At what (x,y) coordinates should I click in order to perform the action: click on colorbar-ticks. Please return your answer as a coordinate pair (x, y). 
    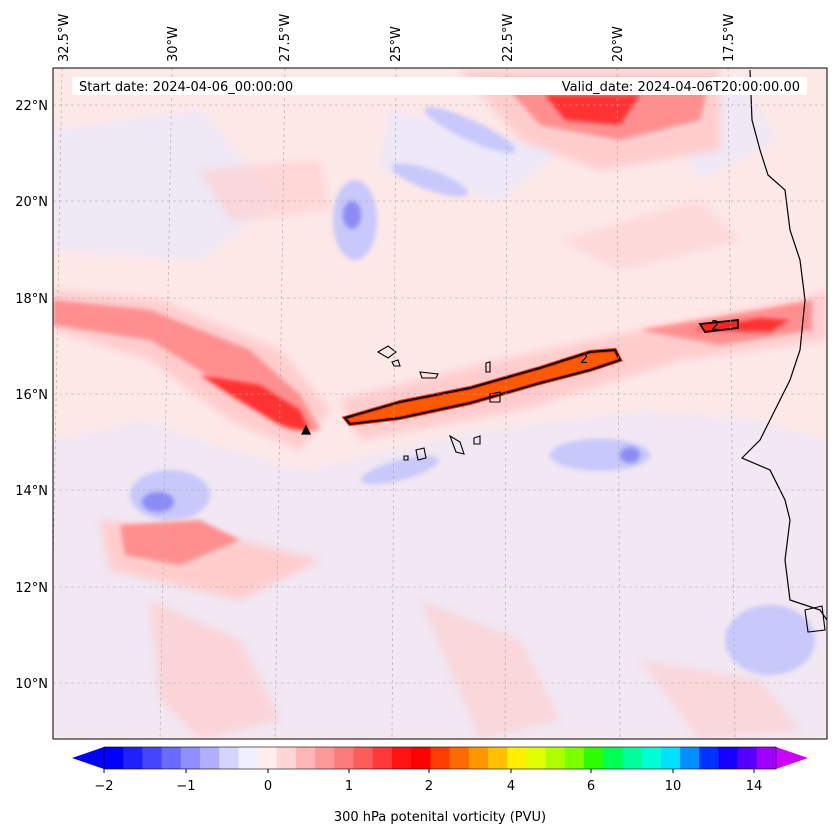
    Looking at the image, I should click on (429, 771).